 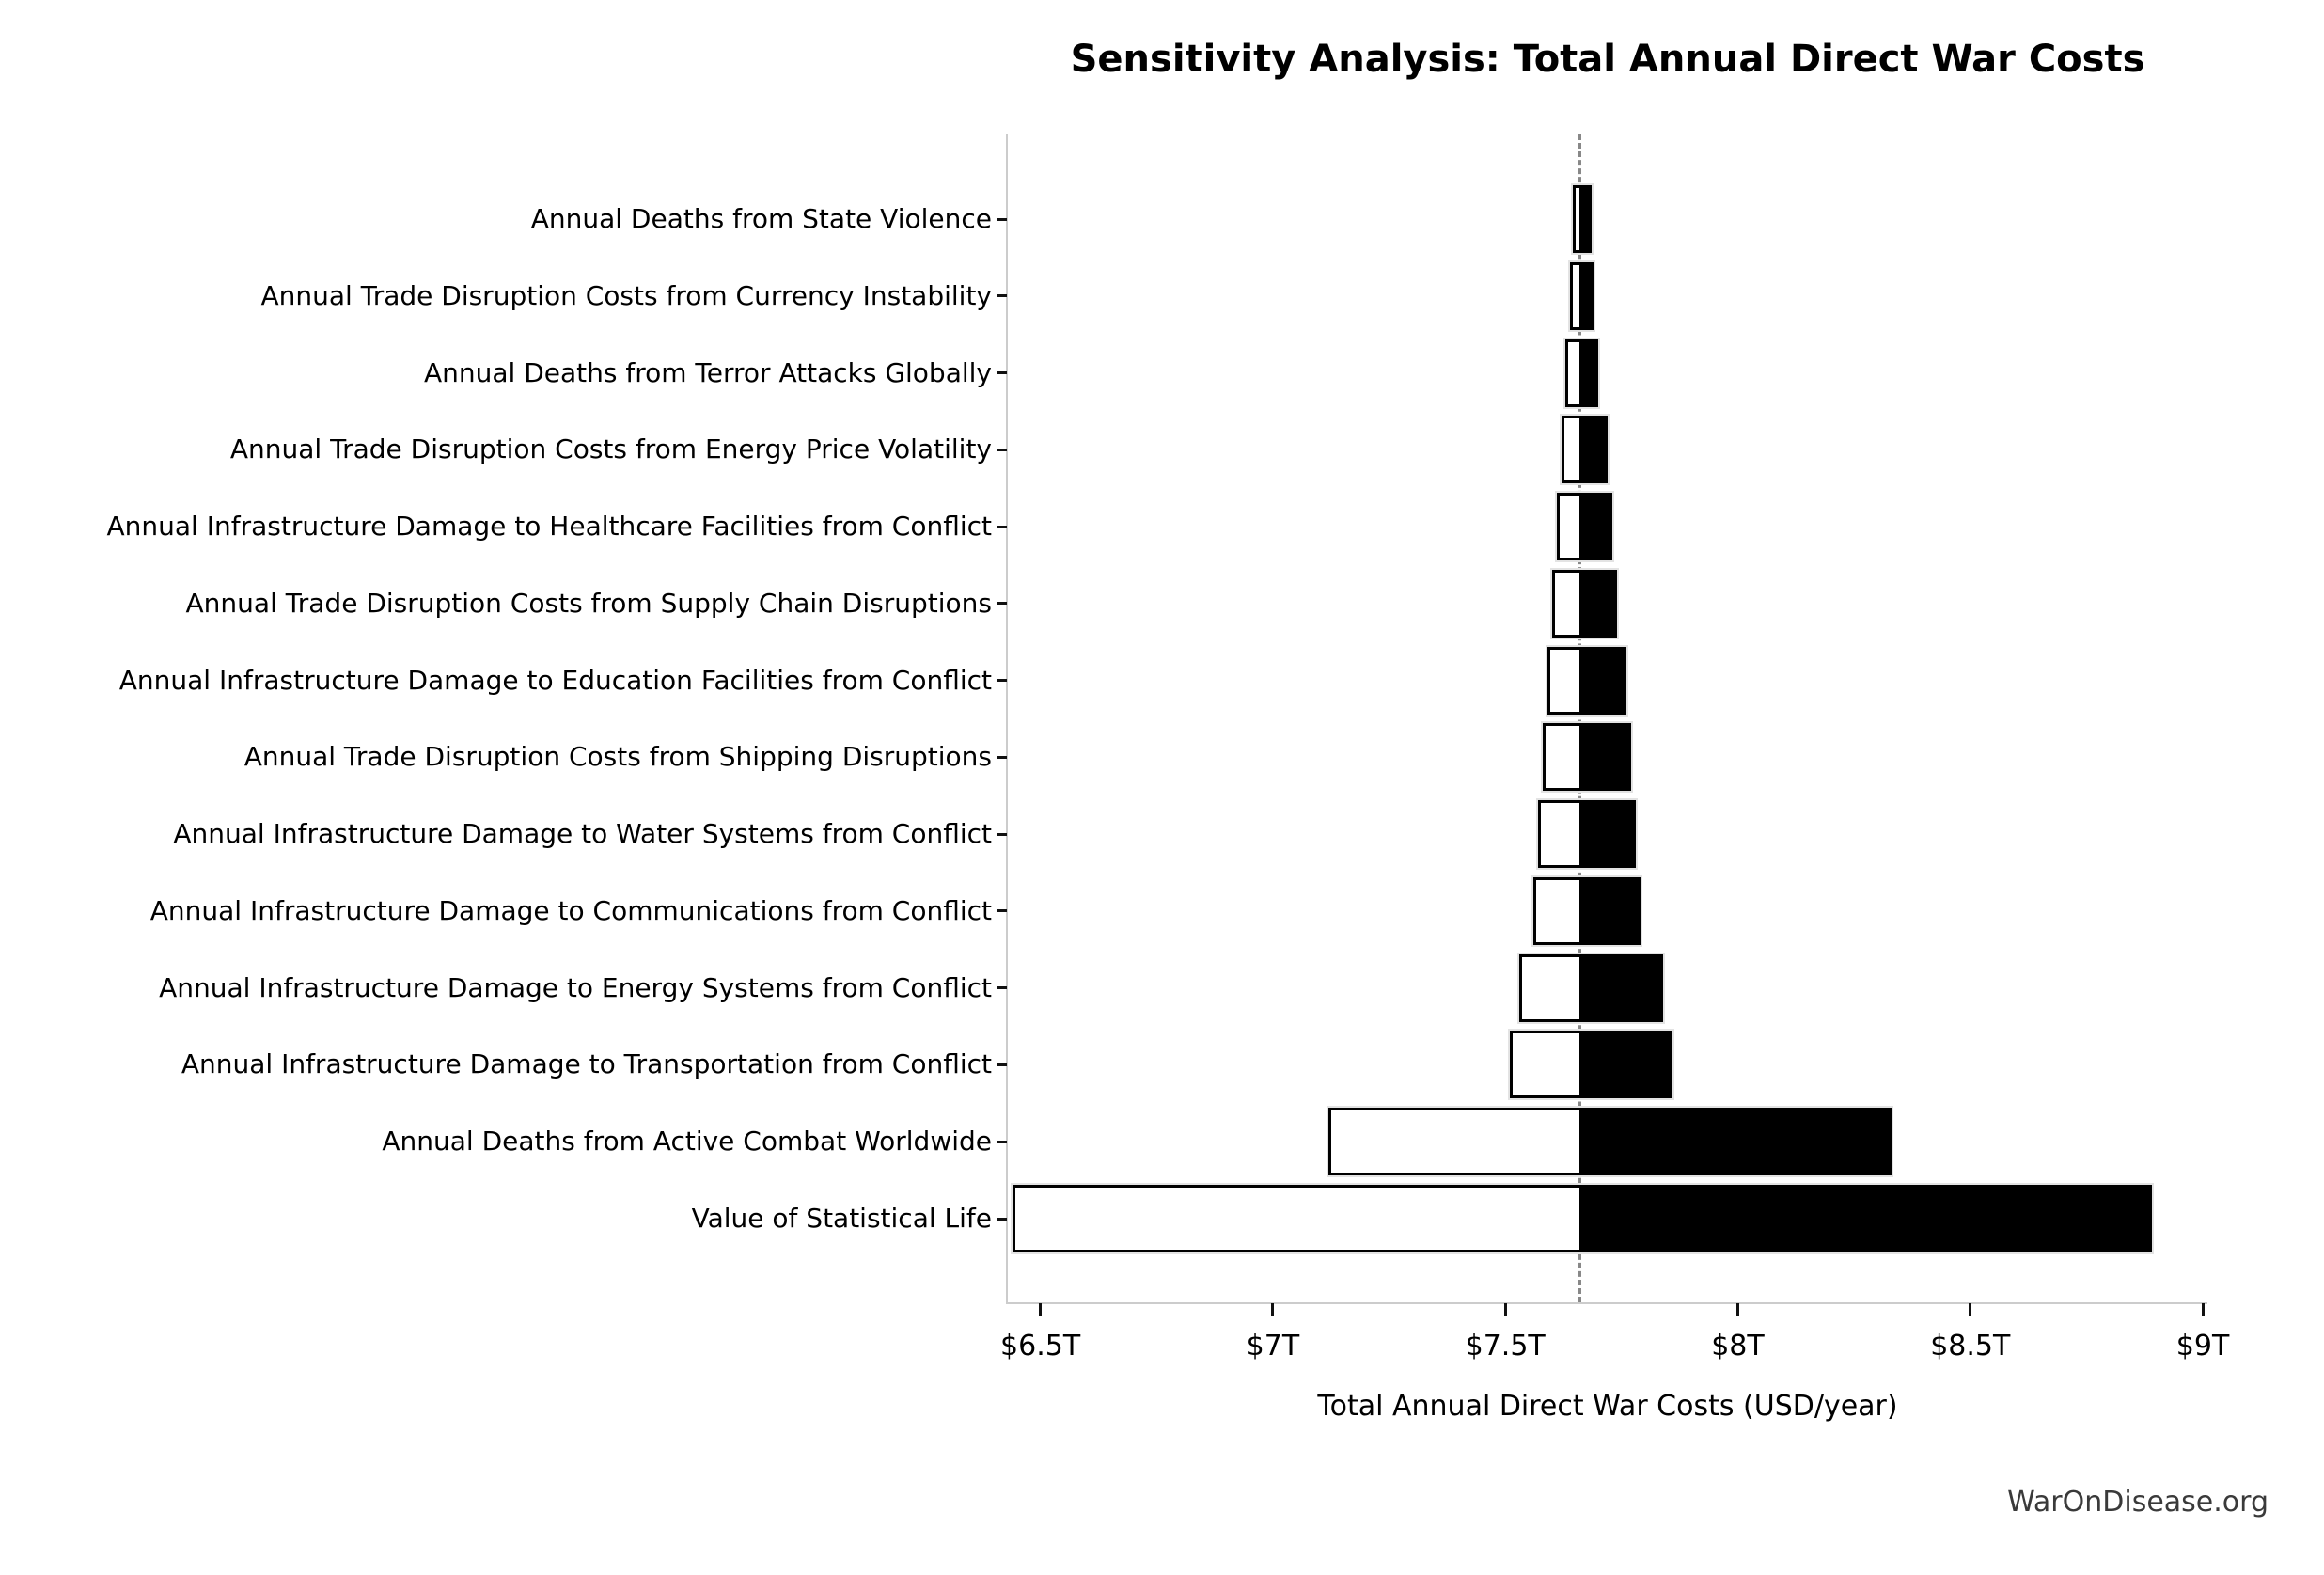 What do you see at coordinates (1007, 718) in the screenshot?
I see `y-axis-spine` at bounding box center [1007, 718].